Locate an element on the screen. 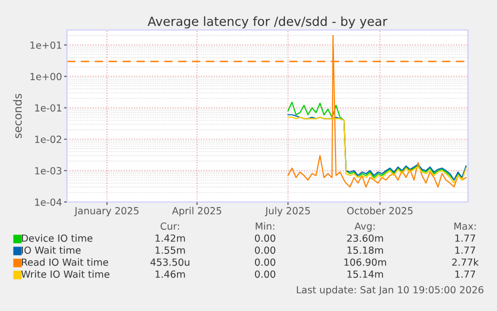  legend-label: Read IO Wait time is located at coordinates (65, 262).